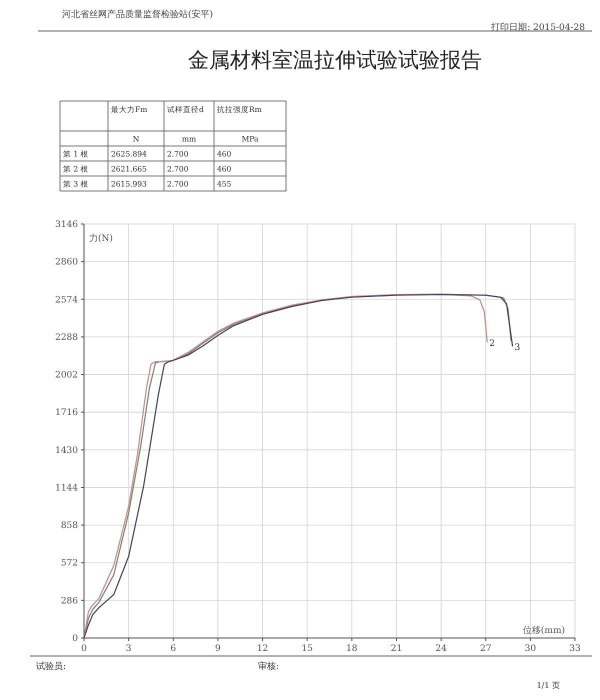  I want to click on series-label: 2, so click(492, 343).